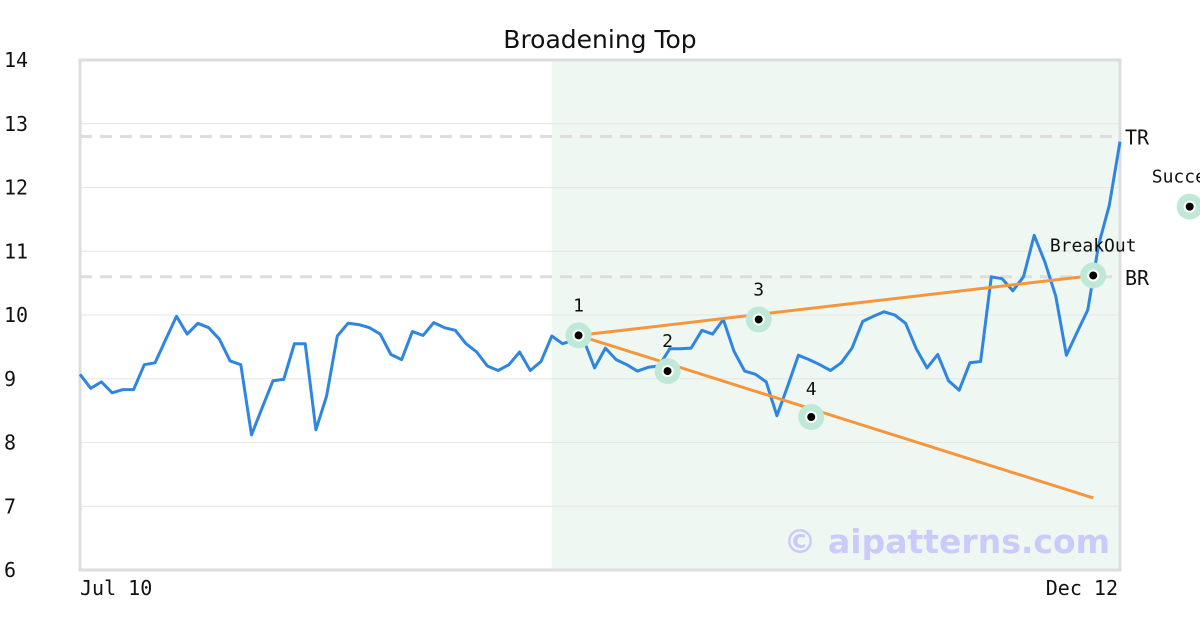  Describe the element at coordinates (10, 570) in the screenshot. I see `y-tick-label-6: 6` at that location.